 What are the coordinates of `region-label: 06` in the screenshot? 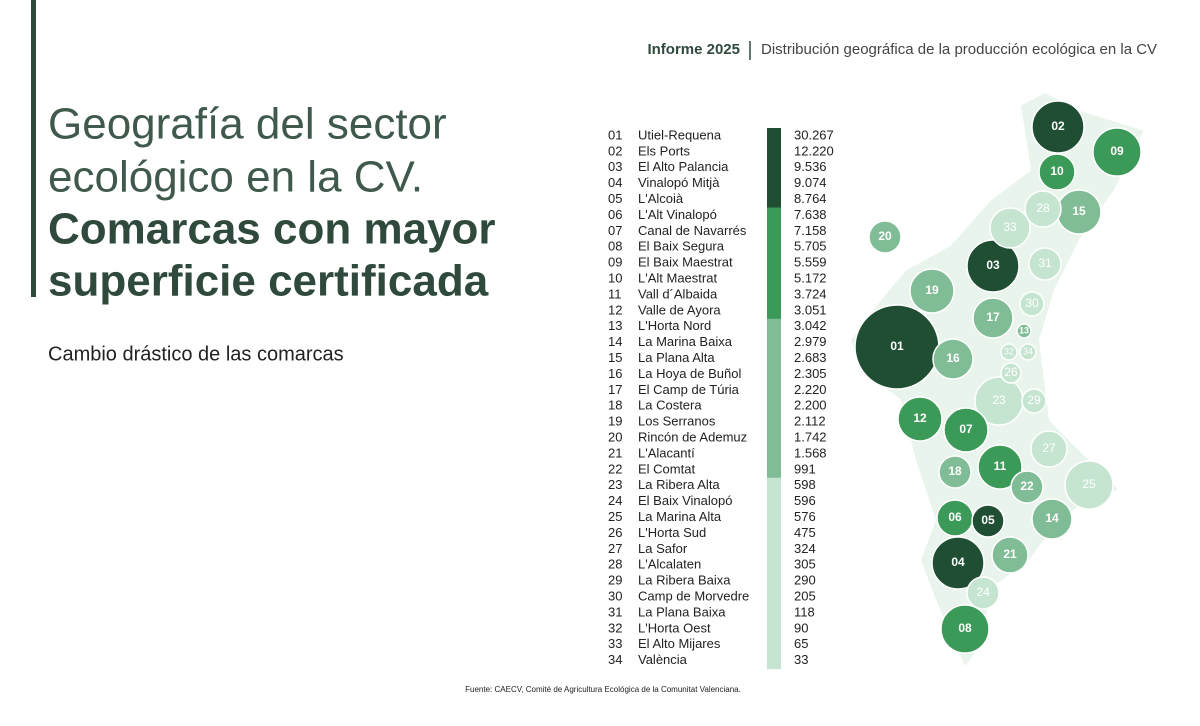 It's located at (955, 517).